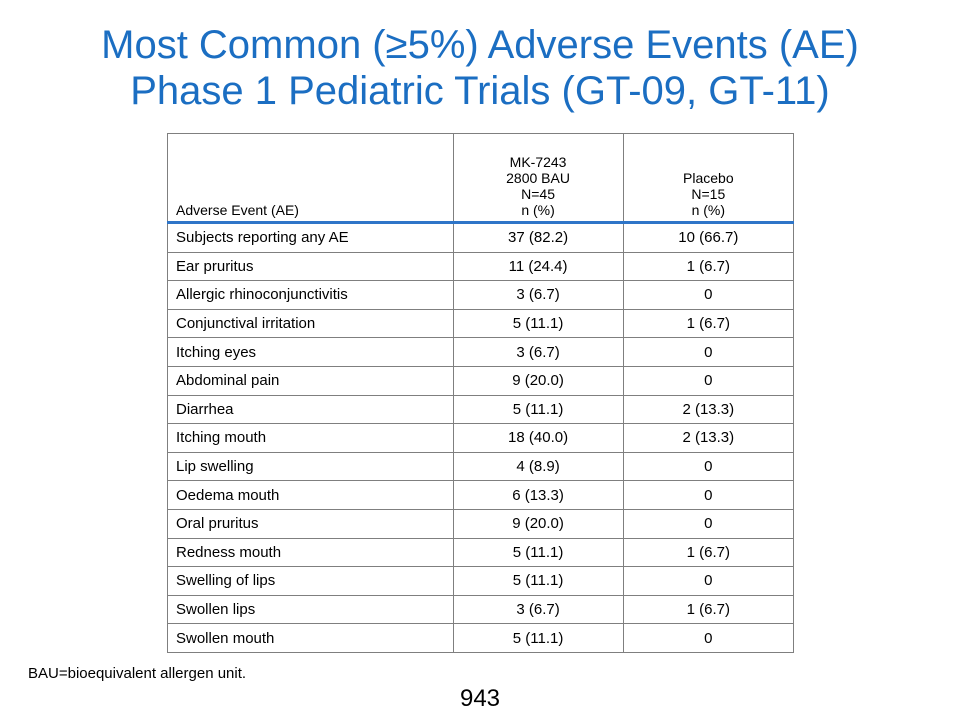 The height and width of the screenshot is (720, 960). Describe the element at coordinates (310, 523) in the screenshot. I see `ae-name-cell: Oral pruritus` at that location.